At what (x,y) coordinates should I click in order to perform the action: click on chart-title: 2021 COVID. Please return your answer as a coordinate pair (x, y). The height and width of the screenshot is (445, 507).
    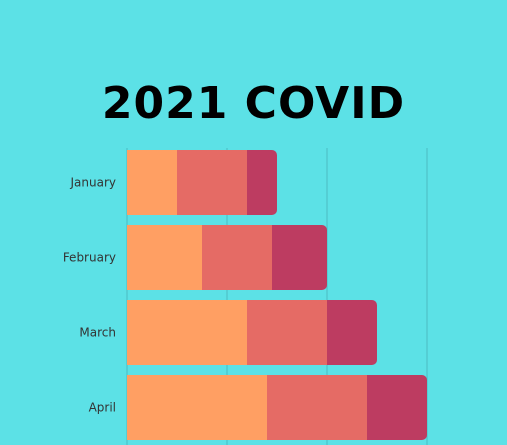
    Looking at the image, I should click on (253, 103).